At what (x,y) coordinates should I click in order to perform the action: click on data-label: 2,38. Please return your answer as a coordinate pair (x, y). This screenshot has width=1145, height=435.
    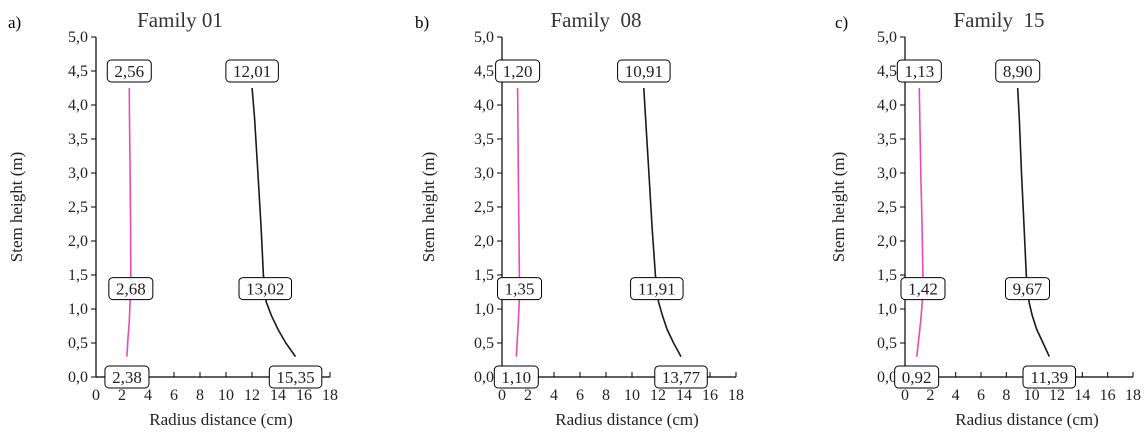
    Looking at the image, I should click on (127, 377).